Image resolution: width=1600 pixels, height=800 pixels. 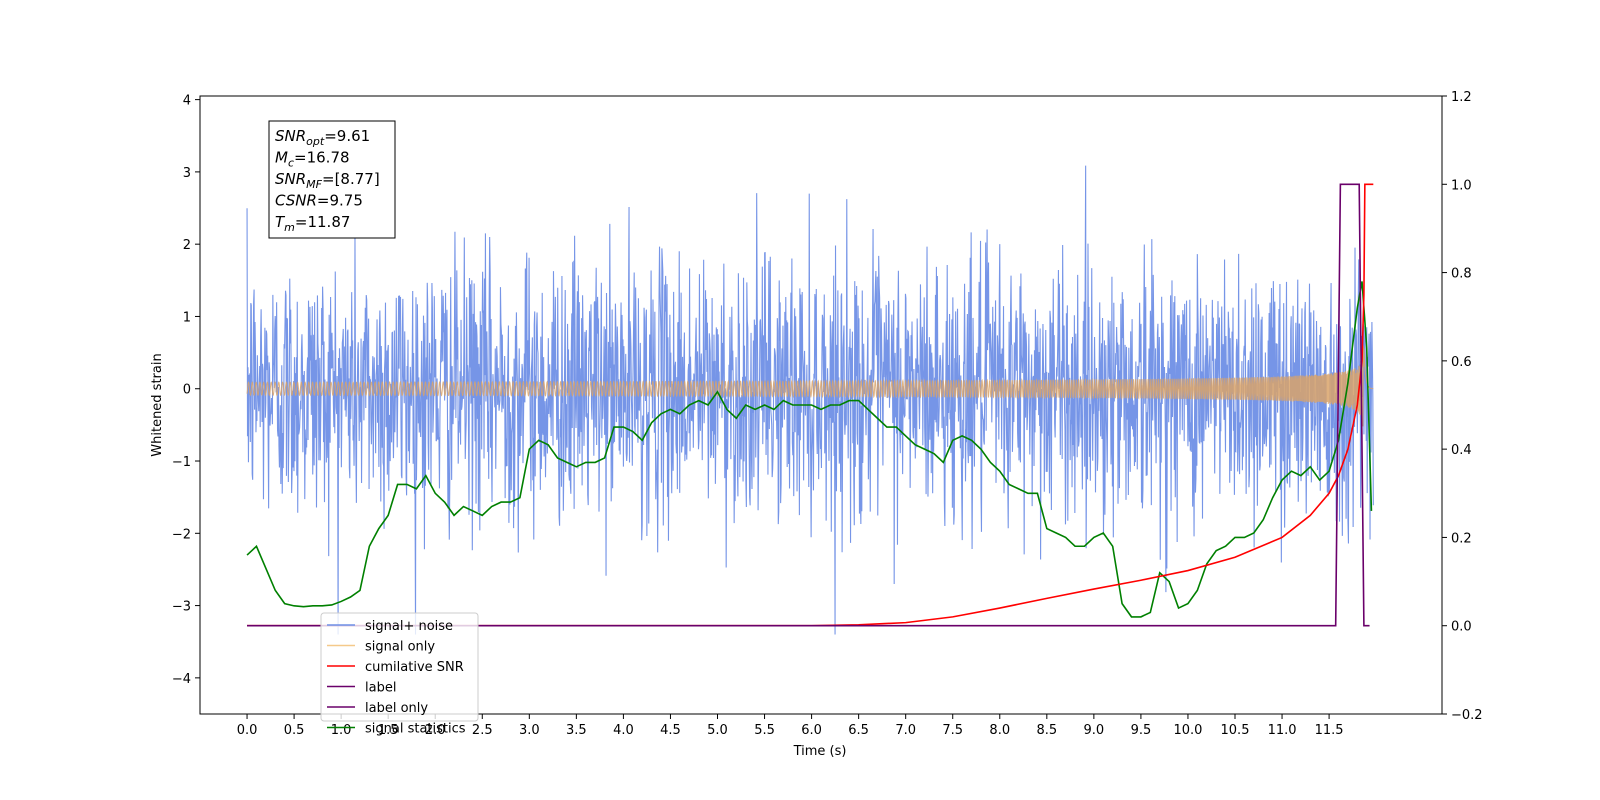 What do you see at coordinates (400, 647) in the screenshot?
I see `legend-label: signal only` at bounding box center [400, 647].